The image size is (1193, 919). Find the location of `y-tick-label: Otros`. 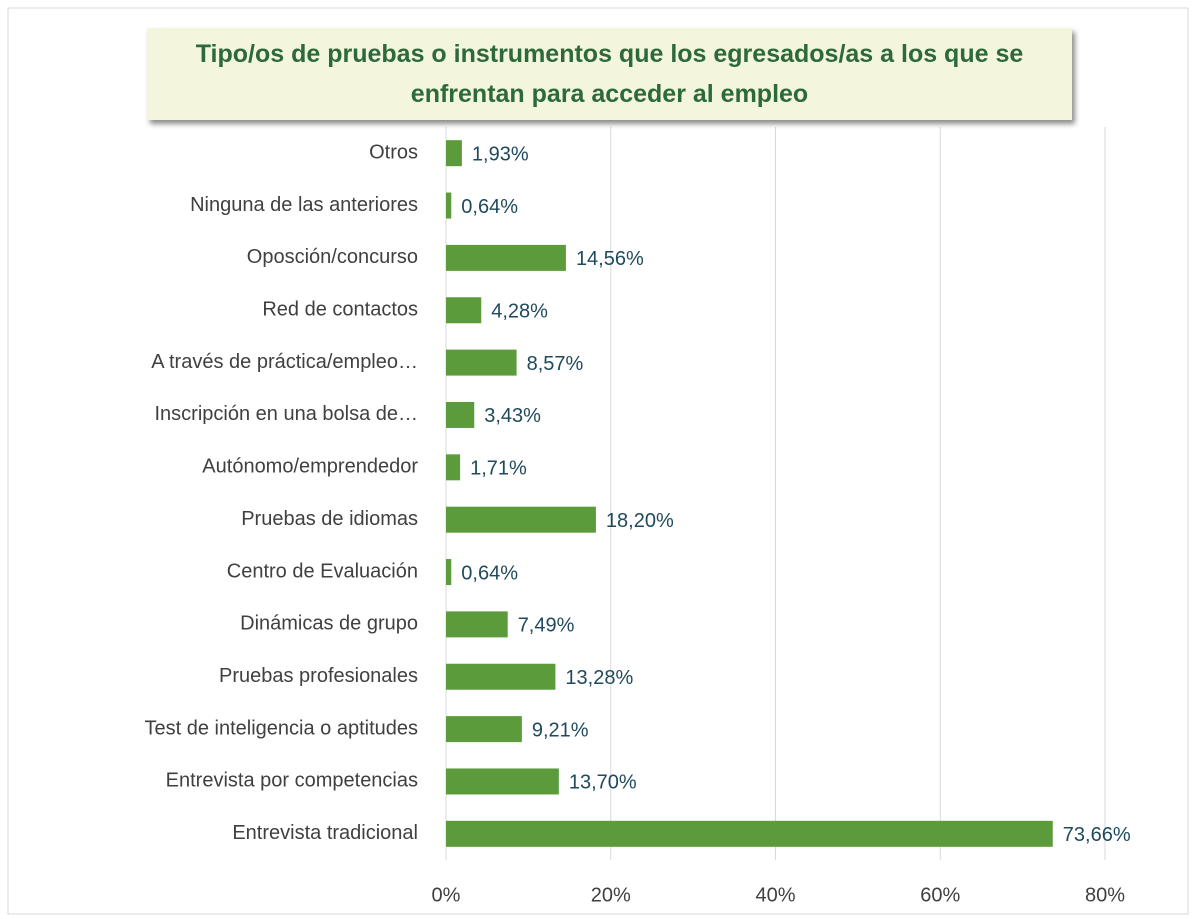

y-tick-label: Otros is located at coordinates (393, 152).